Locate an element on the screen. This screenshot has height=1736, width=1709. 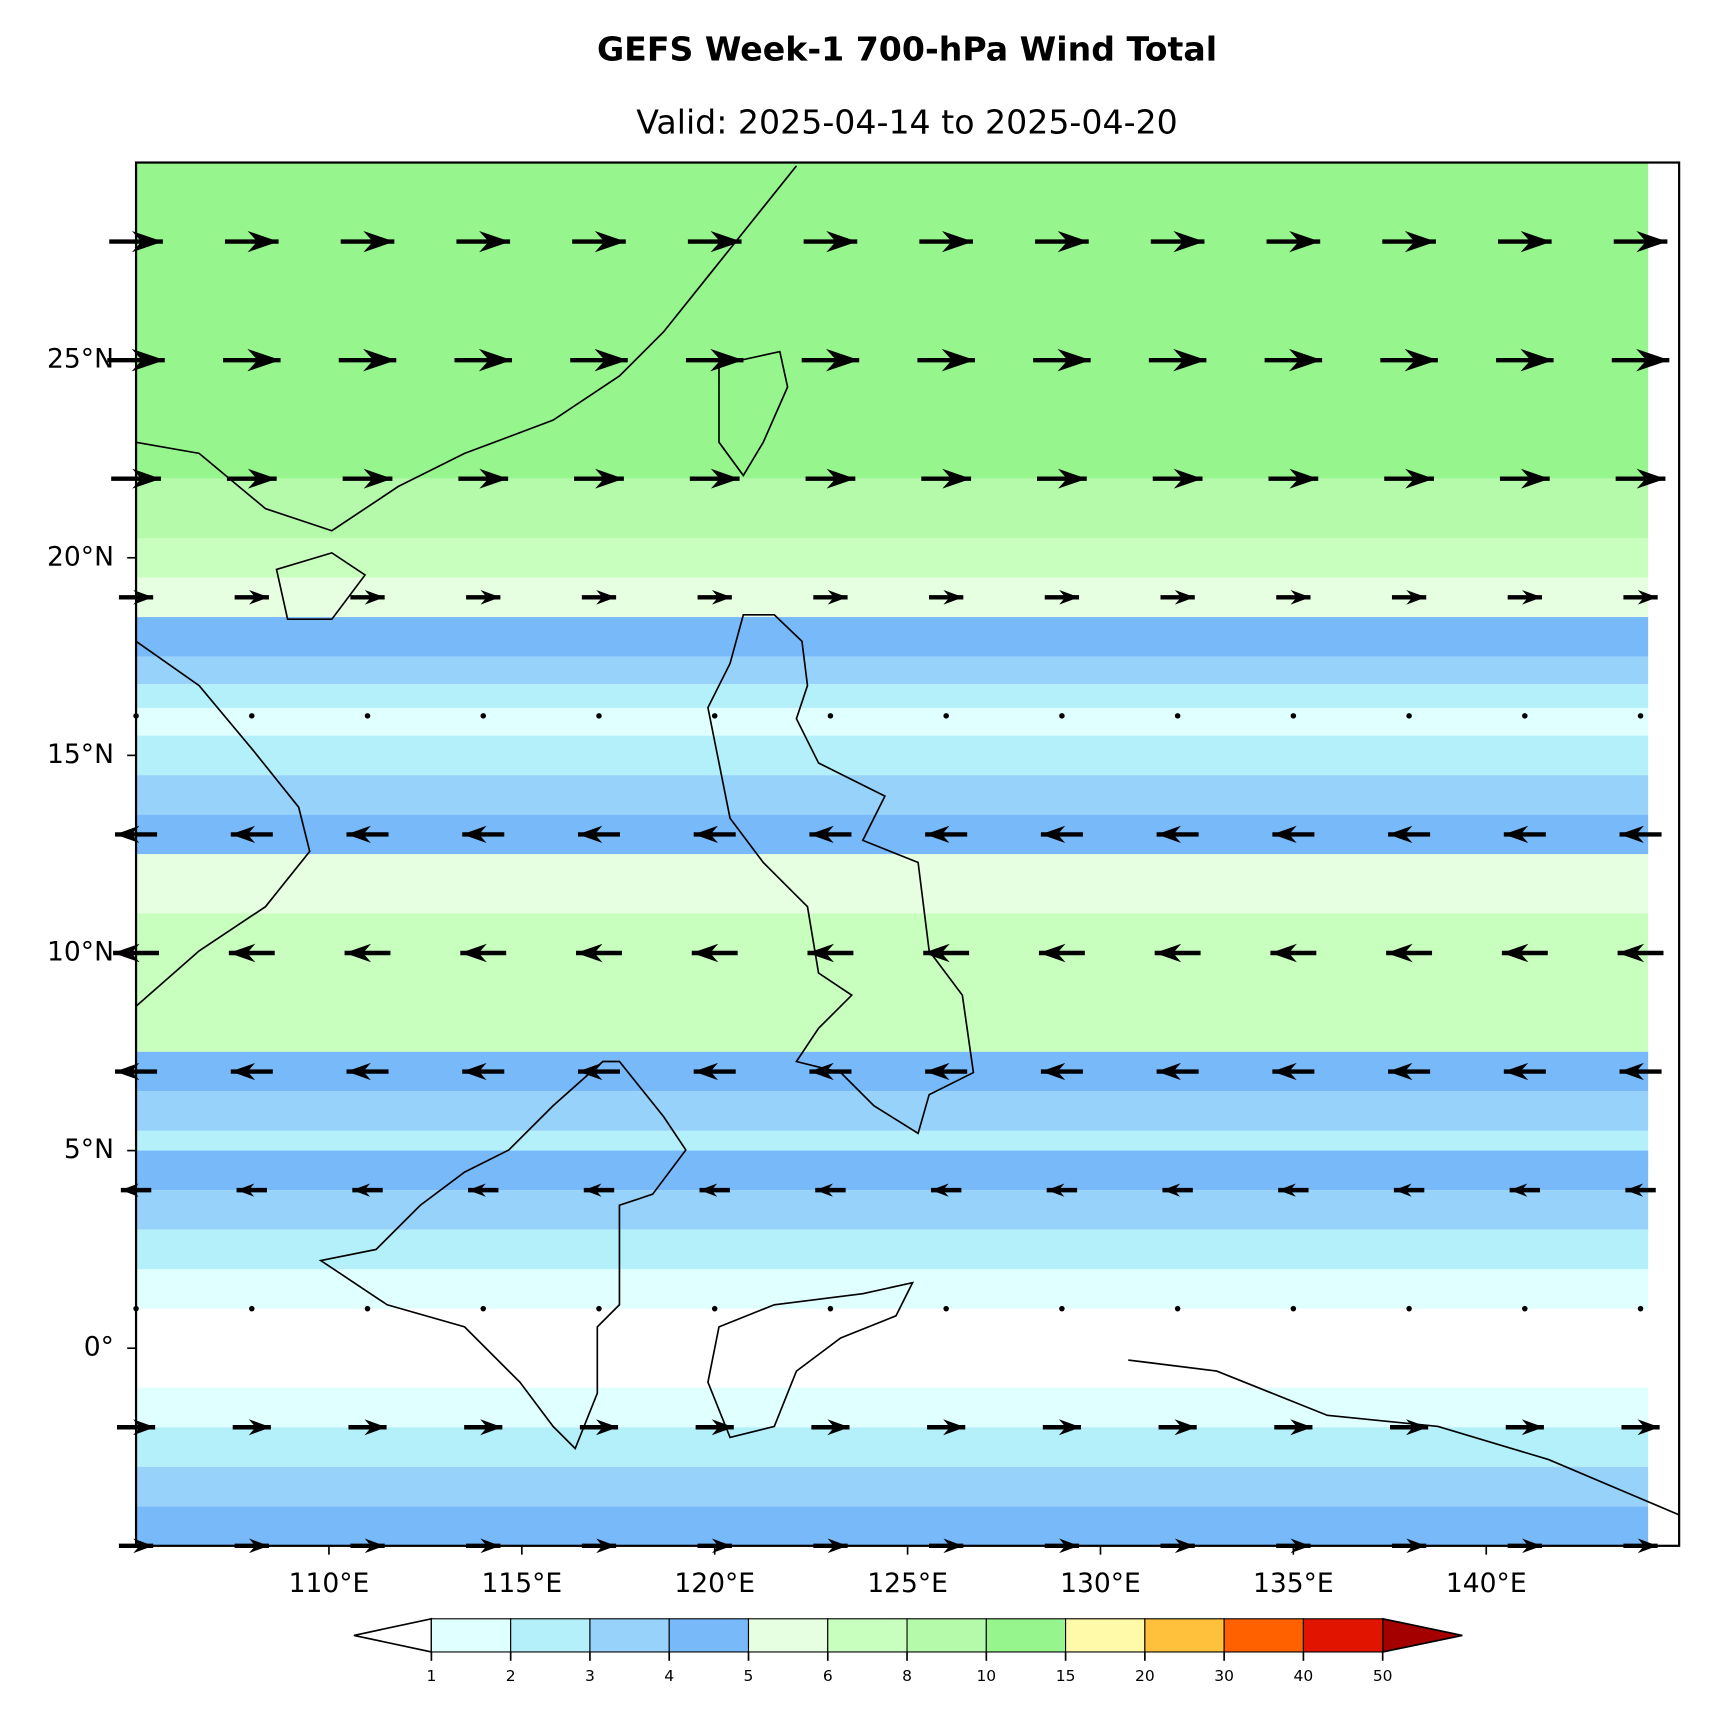
x-tick-label: 115°E is located at coordinates (521, 1583).